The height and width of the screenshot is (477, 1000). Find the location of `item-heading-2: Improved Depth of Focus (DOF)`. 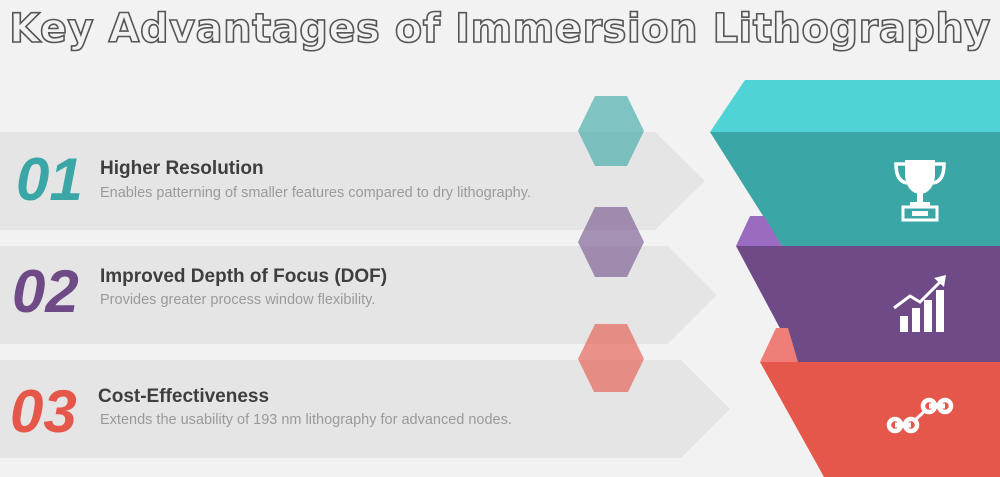

item-heading-2: Improved Depth of Focus (DOF) is located at coordinates (244, 276).